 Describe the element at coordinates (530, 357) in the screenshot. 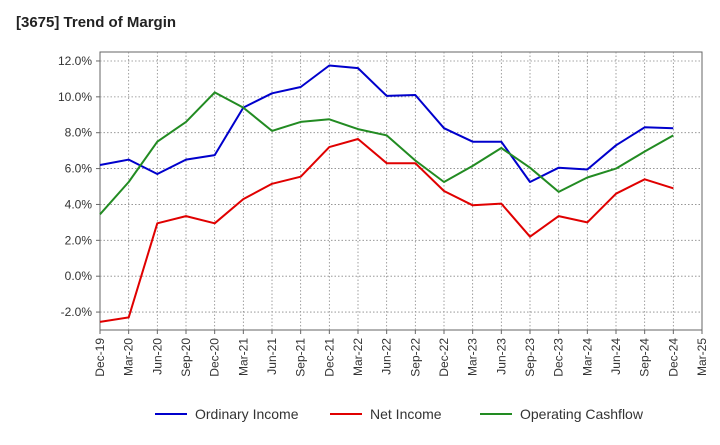

I see `x-tick-label: Sep-23` at that location.